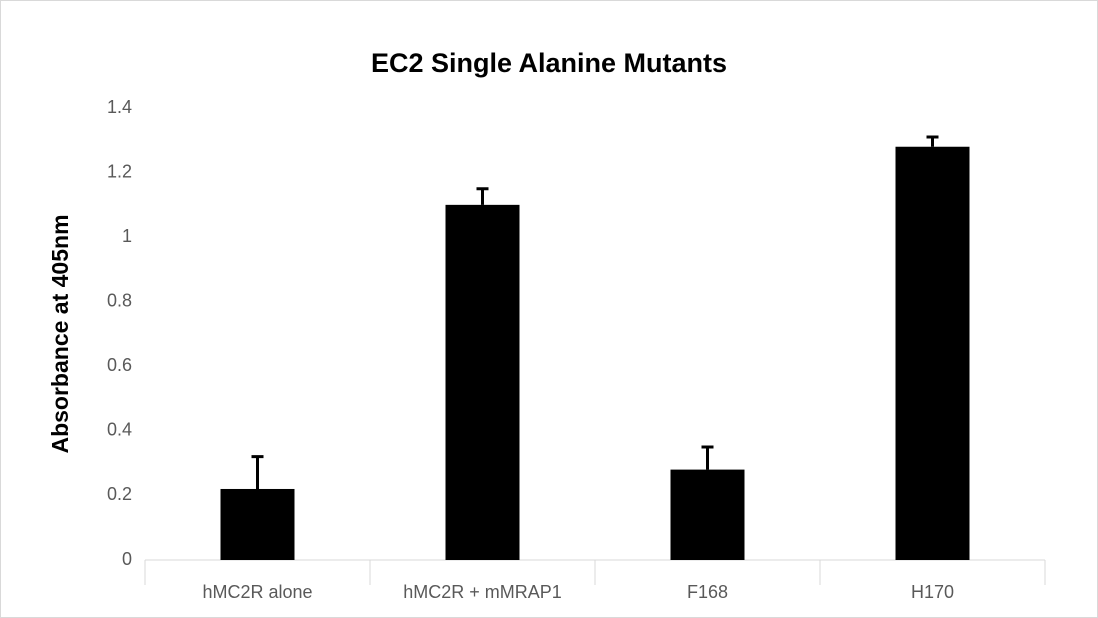 The width and height of the screenshot is (1098, 618). What do you see at coordinates (257, 592) in the screenshot?
I see `x-tick-label: hMC2R alone` at bounding box center [257, 592].